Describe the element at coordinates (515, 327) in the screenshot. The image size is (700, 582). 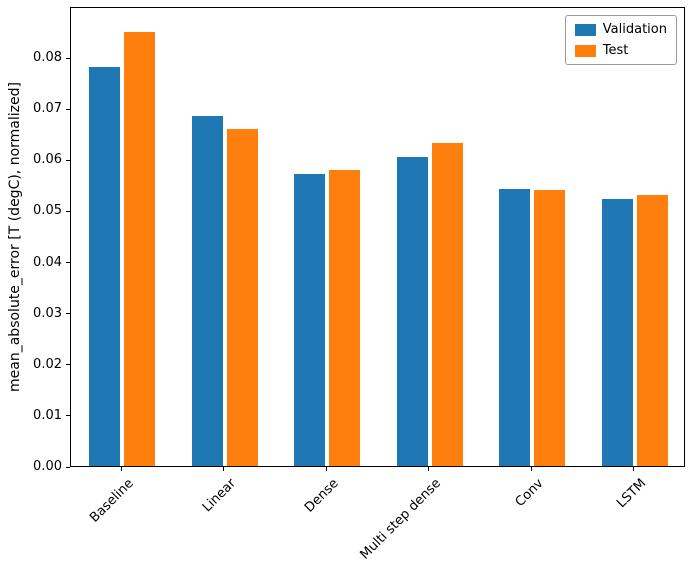
I see `bar-validation-conv` at that location.